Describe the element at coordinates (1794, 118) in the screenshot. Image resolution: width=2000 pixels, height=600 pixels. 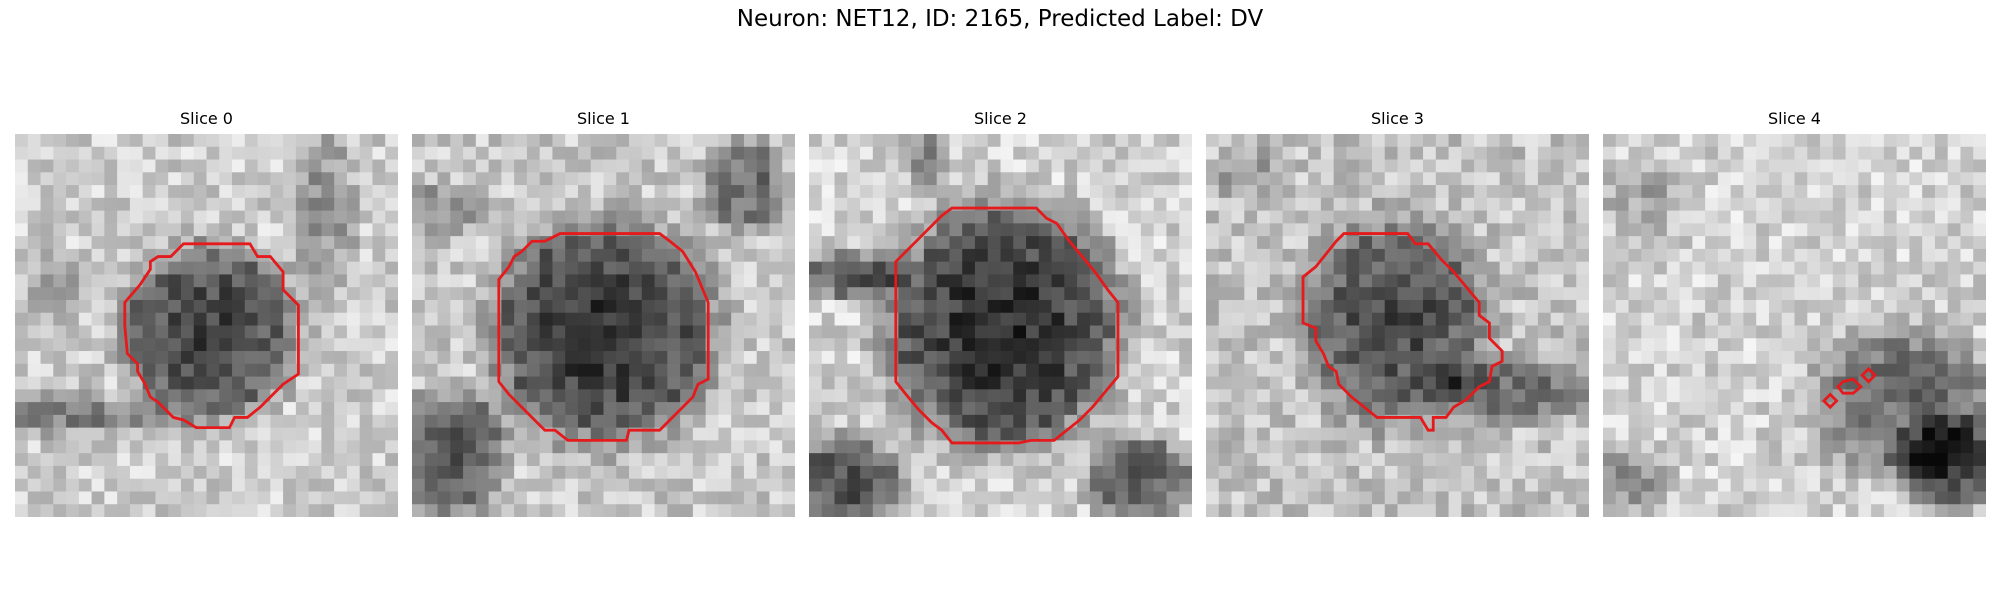
I see `panel-title-slice-4: Slice 4` at that location.